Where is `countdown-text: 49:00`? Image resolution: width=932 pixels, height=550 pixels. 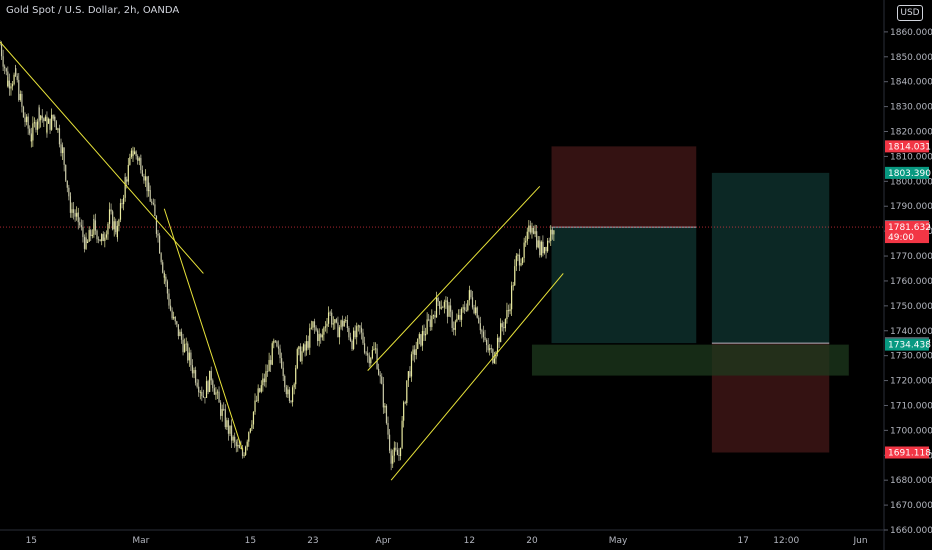 countdown-text: 49:00 is located at coordinates (901, 238).